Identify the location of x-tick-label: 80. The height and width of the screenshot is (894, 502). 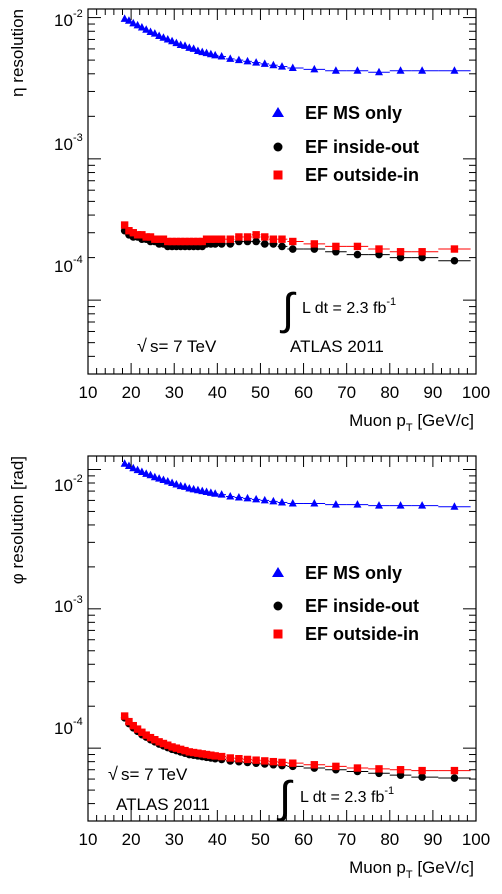
(389, 839).